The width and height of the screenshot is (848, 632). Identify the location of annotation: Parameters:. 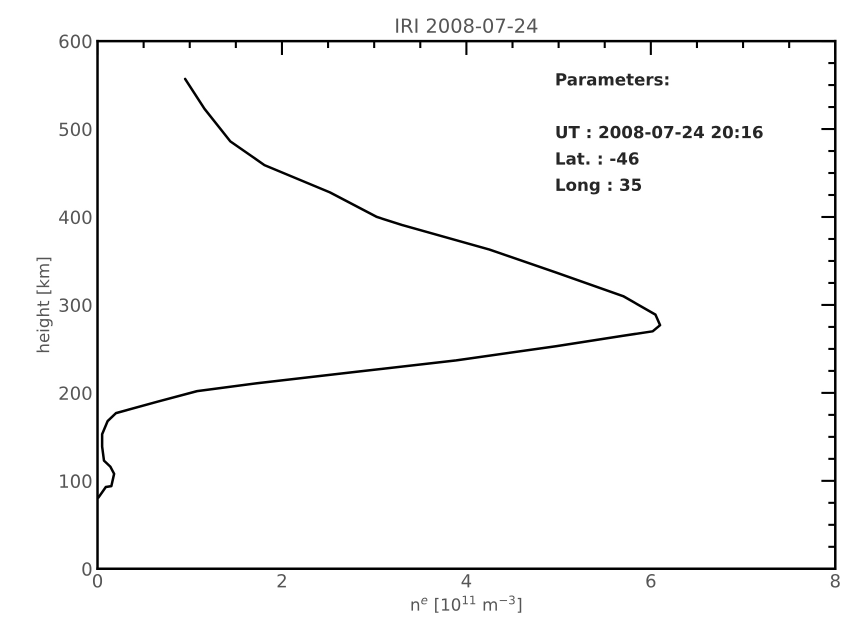
(612, 79).